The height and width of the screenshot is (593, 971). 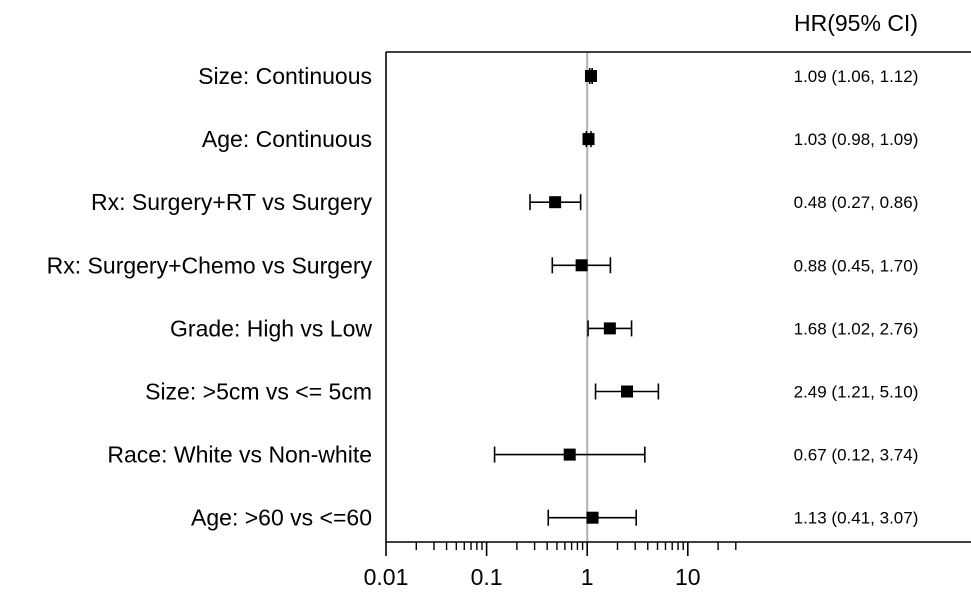 I want to click on row-label: Rx: Surgery+RT vs Surgery, so click(x=231, y=202).